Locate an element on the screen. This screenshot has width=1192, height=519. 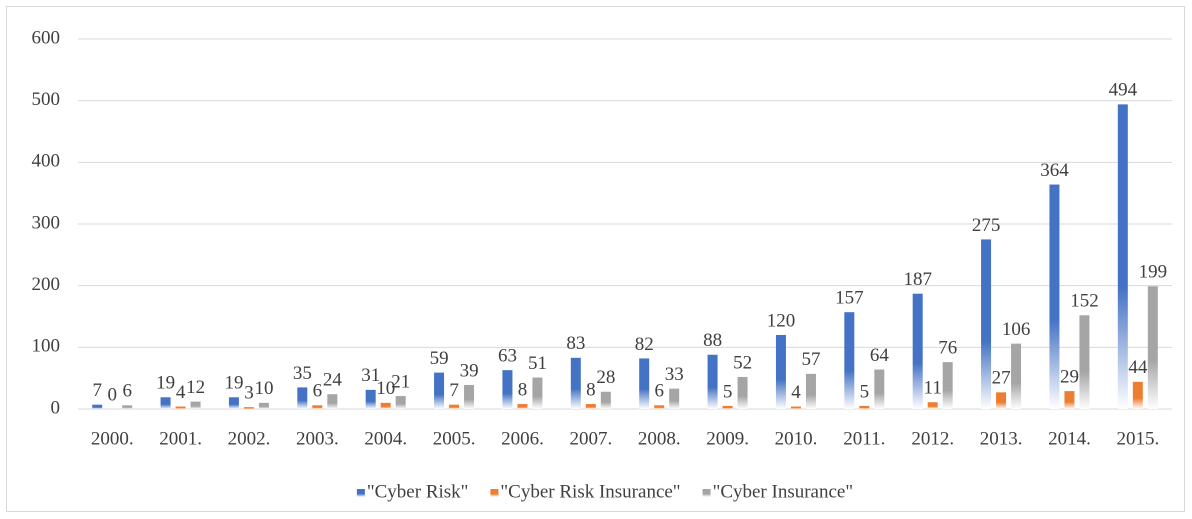
x-tick-label: 2004. is located at coordinates (385, 438).